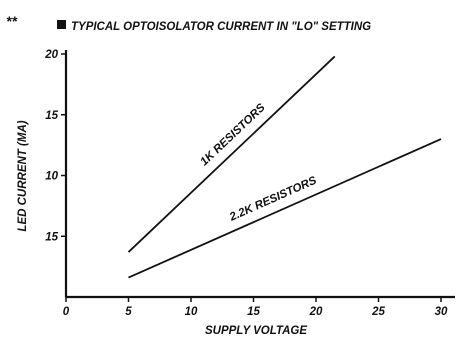 The height and width of the screenshot is (348, 474). I want to click on series-label: 1K RESISTORS, so click(233, 134).